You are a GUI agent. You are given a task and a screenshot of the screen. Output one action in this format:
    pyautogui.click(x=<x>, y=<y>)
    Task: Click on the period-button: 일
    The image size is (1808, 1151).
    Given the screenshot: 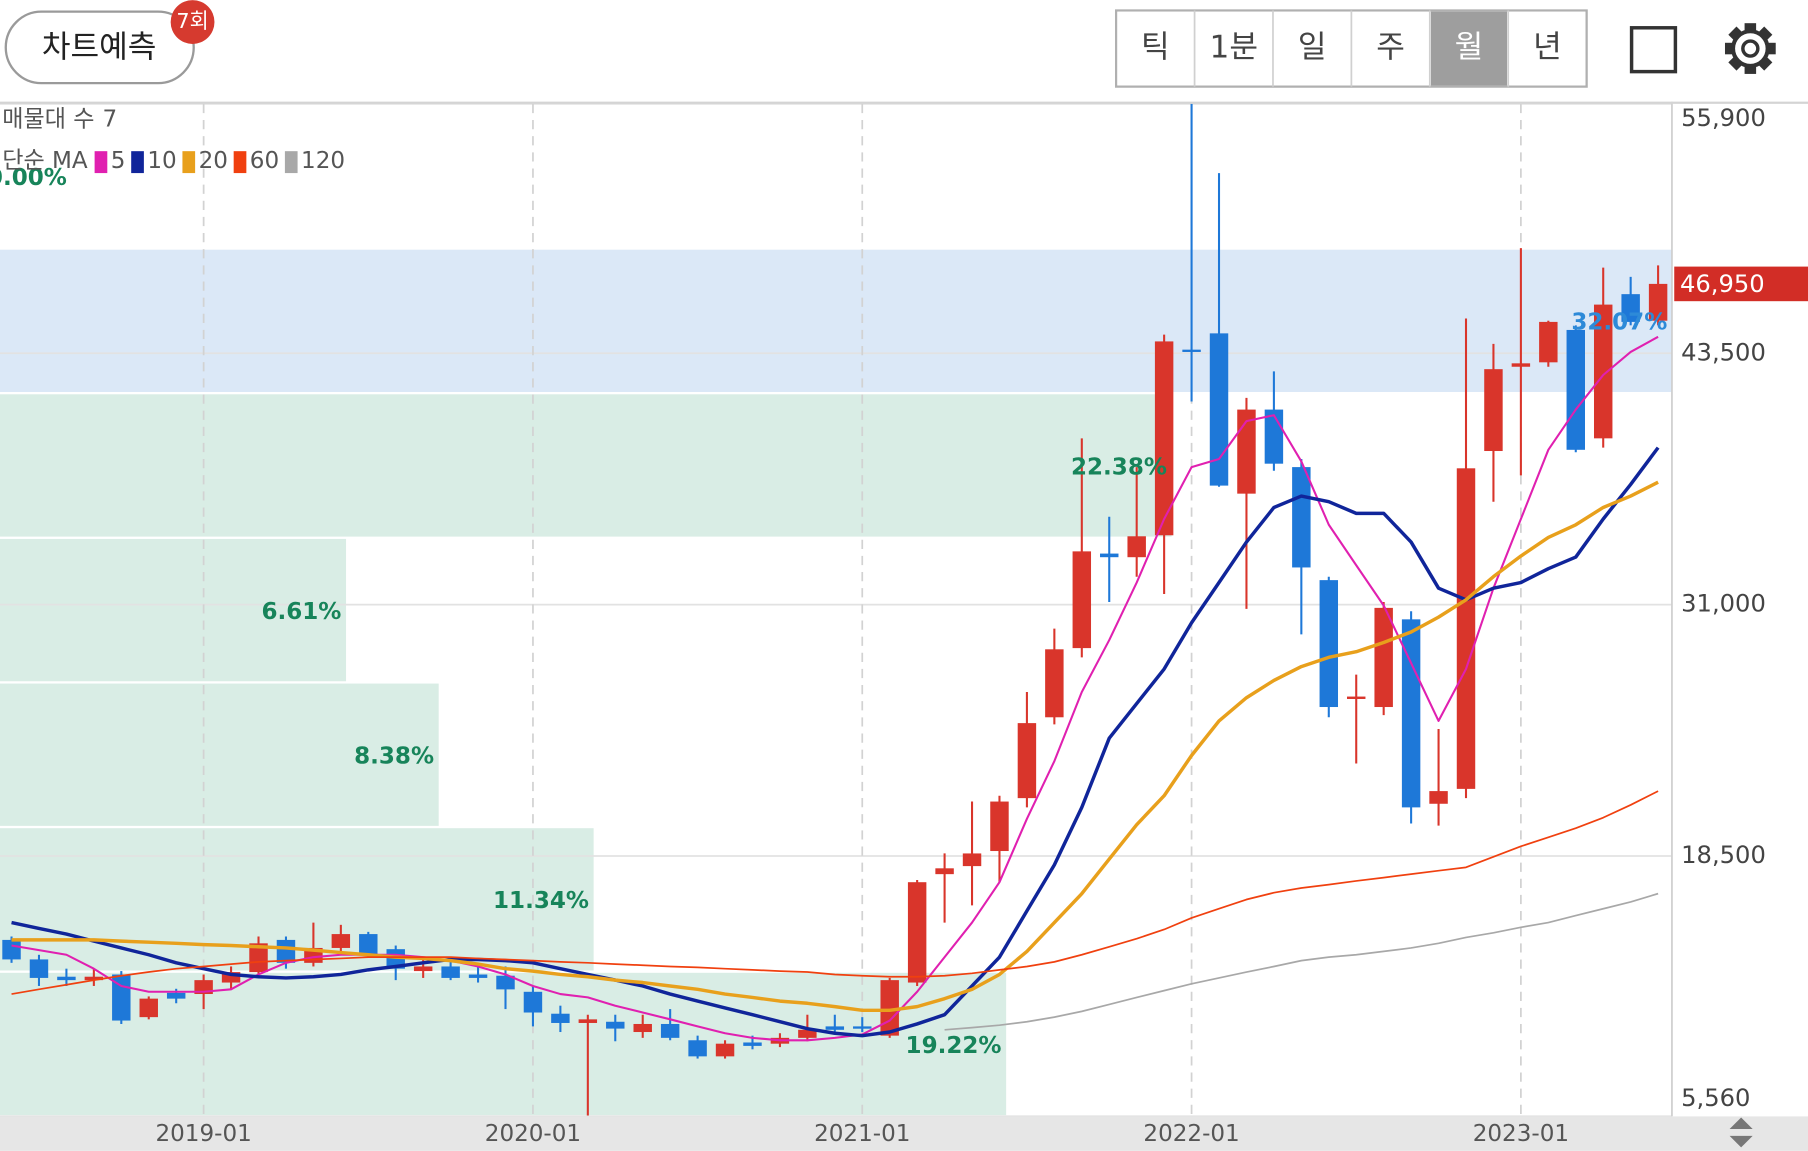 What is the action you would take?
    pyautogui.click(x=1311, y=48)
    